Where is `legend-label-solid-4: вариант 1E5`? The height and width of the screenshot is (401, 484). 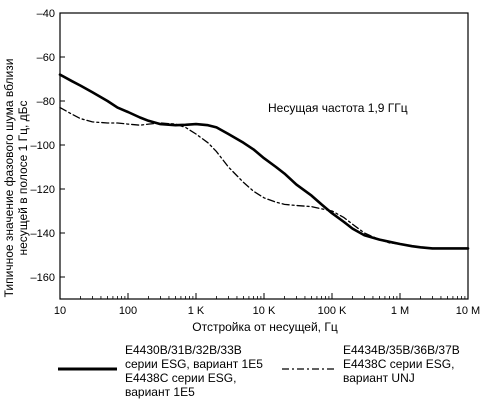 legend-label-solid-4: вариант 1E5 is located at coordinates (160, 392).